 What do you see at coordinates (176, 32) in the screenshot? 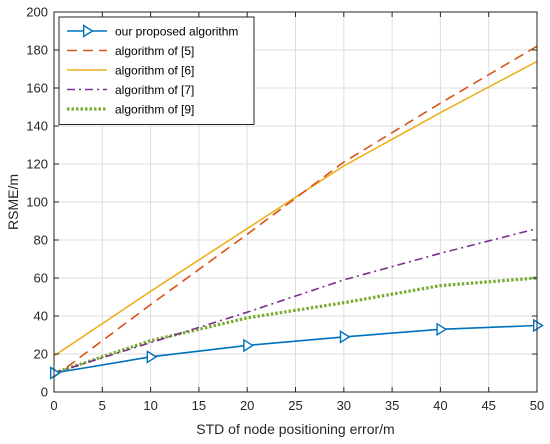
I see `legend-label-our-proposed-algorithm: our proposed algorithm` at bounding box center [176, 32].